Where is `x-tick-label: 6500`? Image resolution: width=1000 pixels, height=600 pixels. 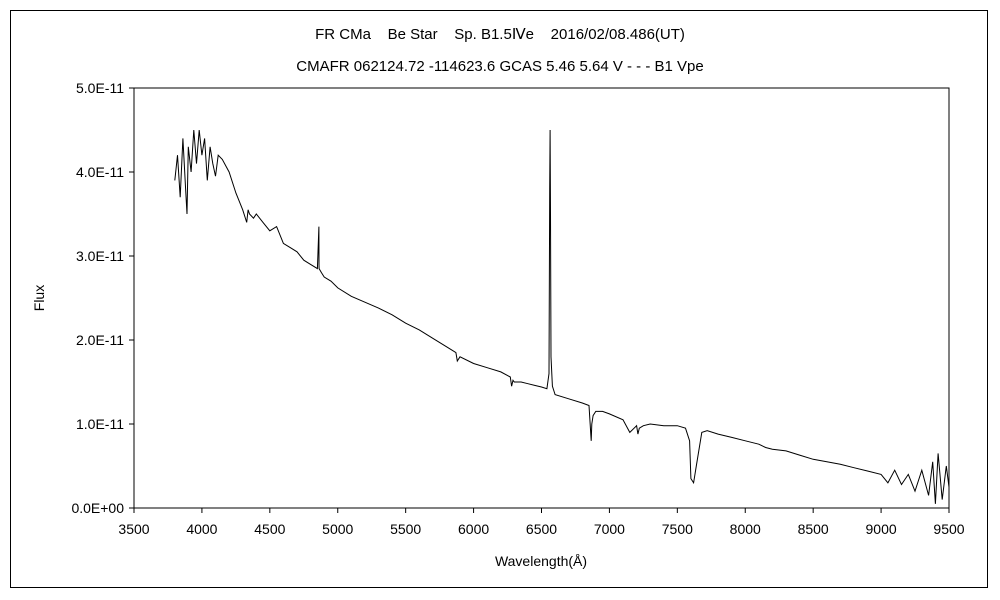
x-tick-label: 6500 is located at coordinates (541, 529).